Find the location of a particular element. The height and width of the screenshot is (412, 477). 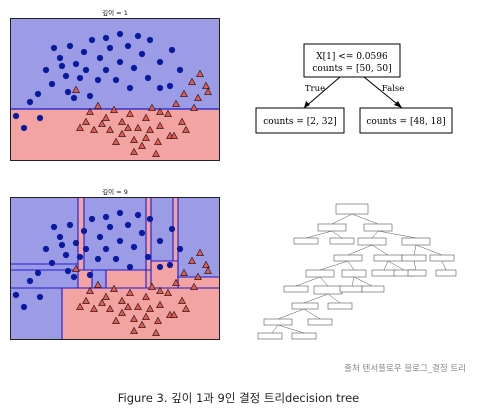

figure-caption: Figure 3. 깊이 1과 9인 결정 트리decision tree is located at coordinates (238, 398).